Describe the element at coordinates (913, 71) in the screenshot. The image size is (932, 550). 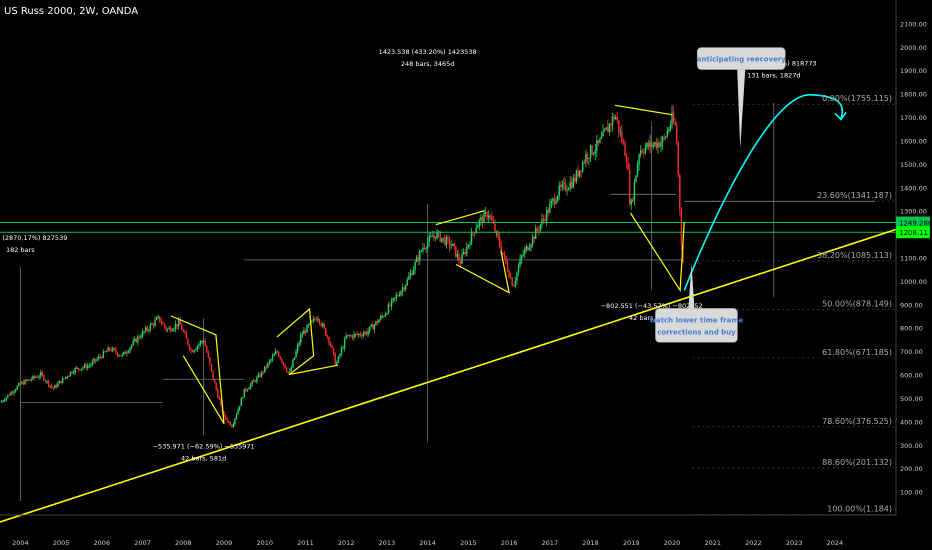
I see `price-tick-label: 1900.00` at that location.